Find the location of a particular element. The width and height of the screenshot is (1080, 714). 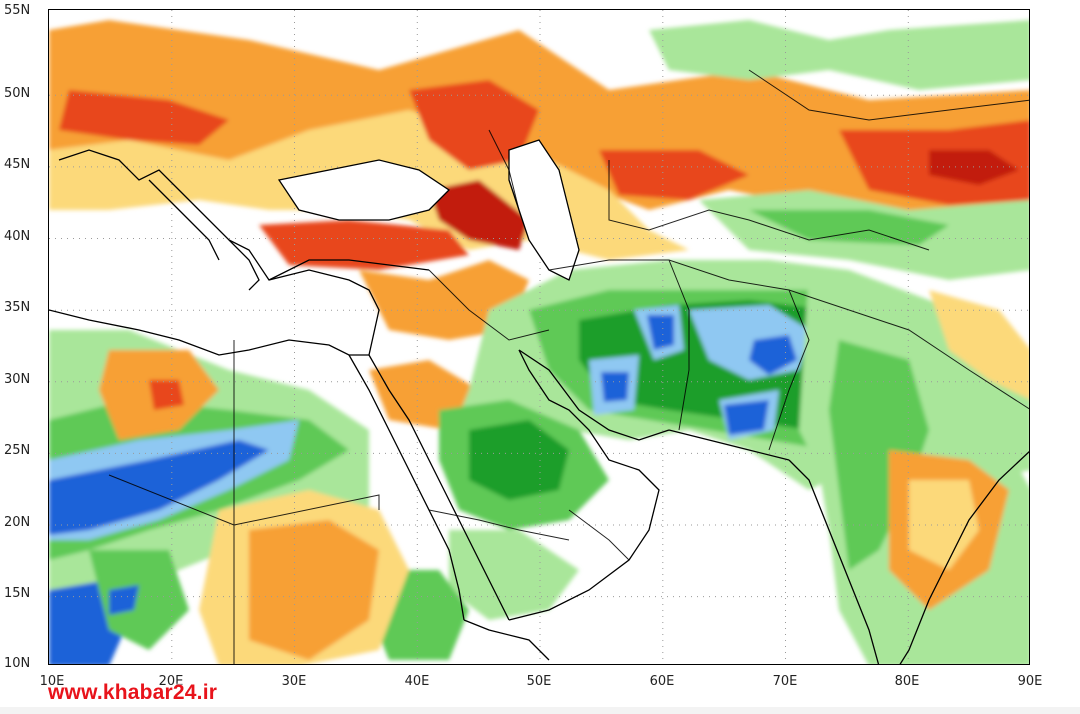

mediterranean-coast is located at coordinates (214, 252).